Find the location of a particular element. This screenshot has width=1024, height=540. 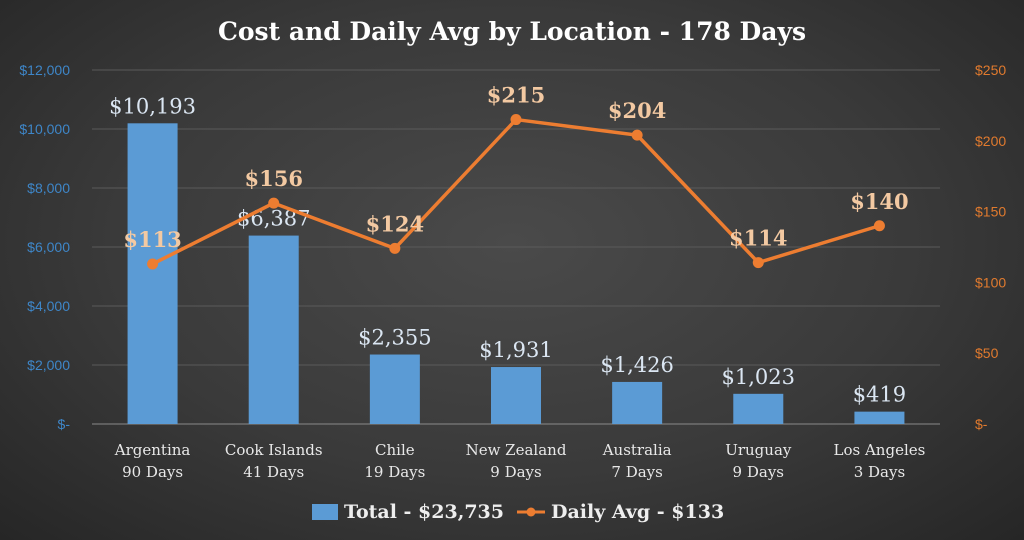

bar-data-label: $1,426 is located at coordinates (636, 365).